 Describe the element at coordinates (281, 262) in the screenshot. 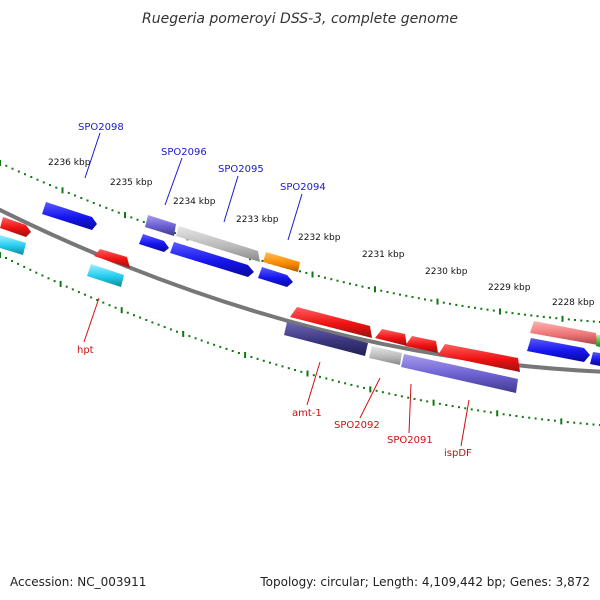

I see `gene-arrow-spo2094` at that location.